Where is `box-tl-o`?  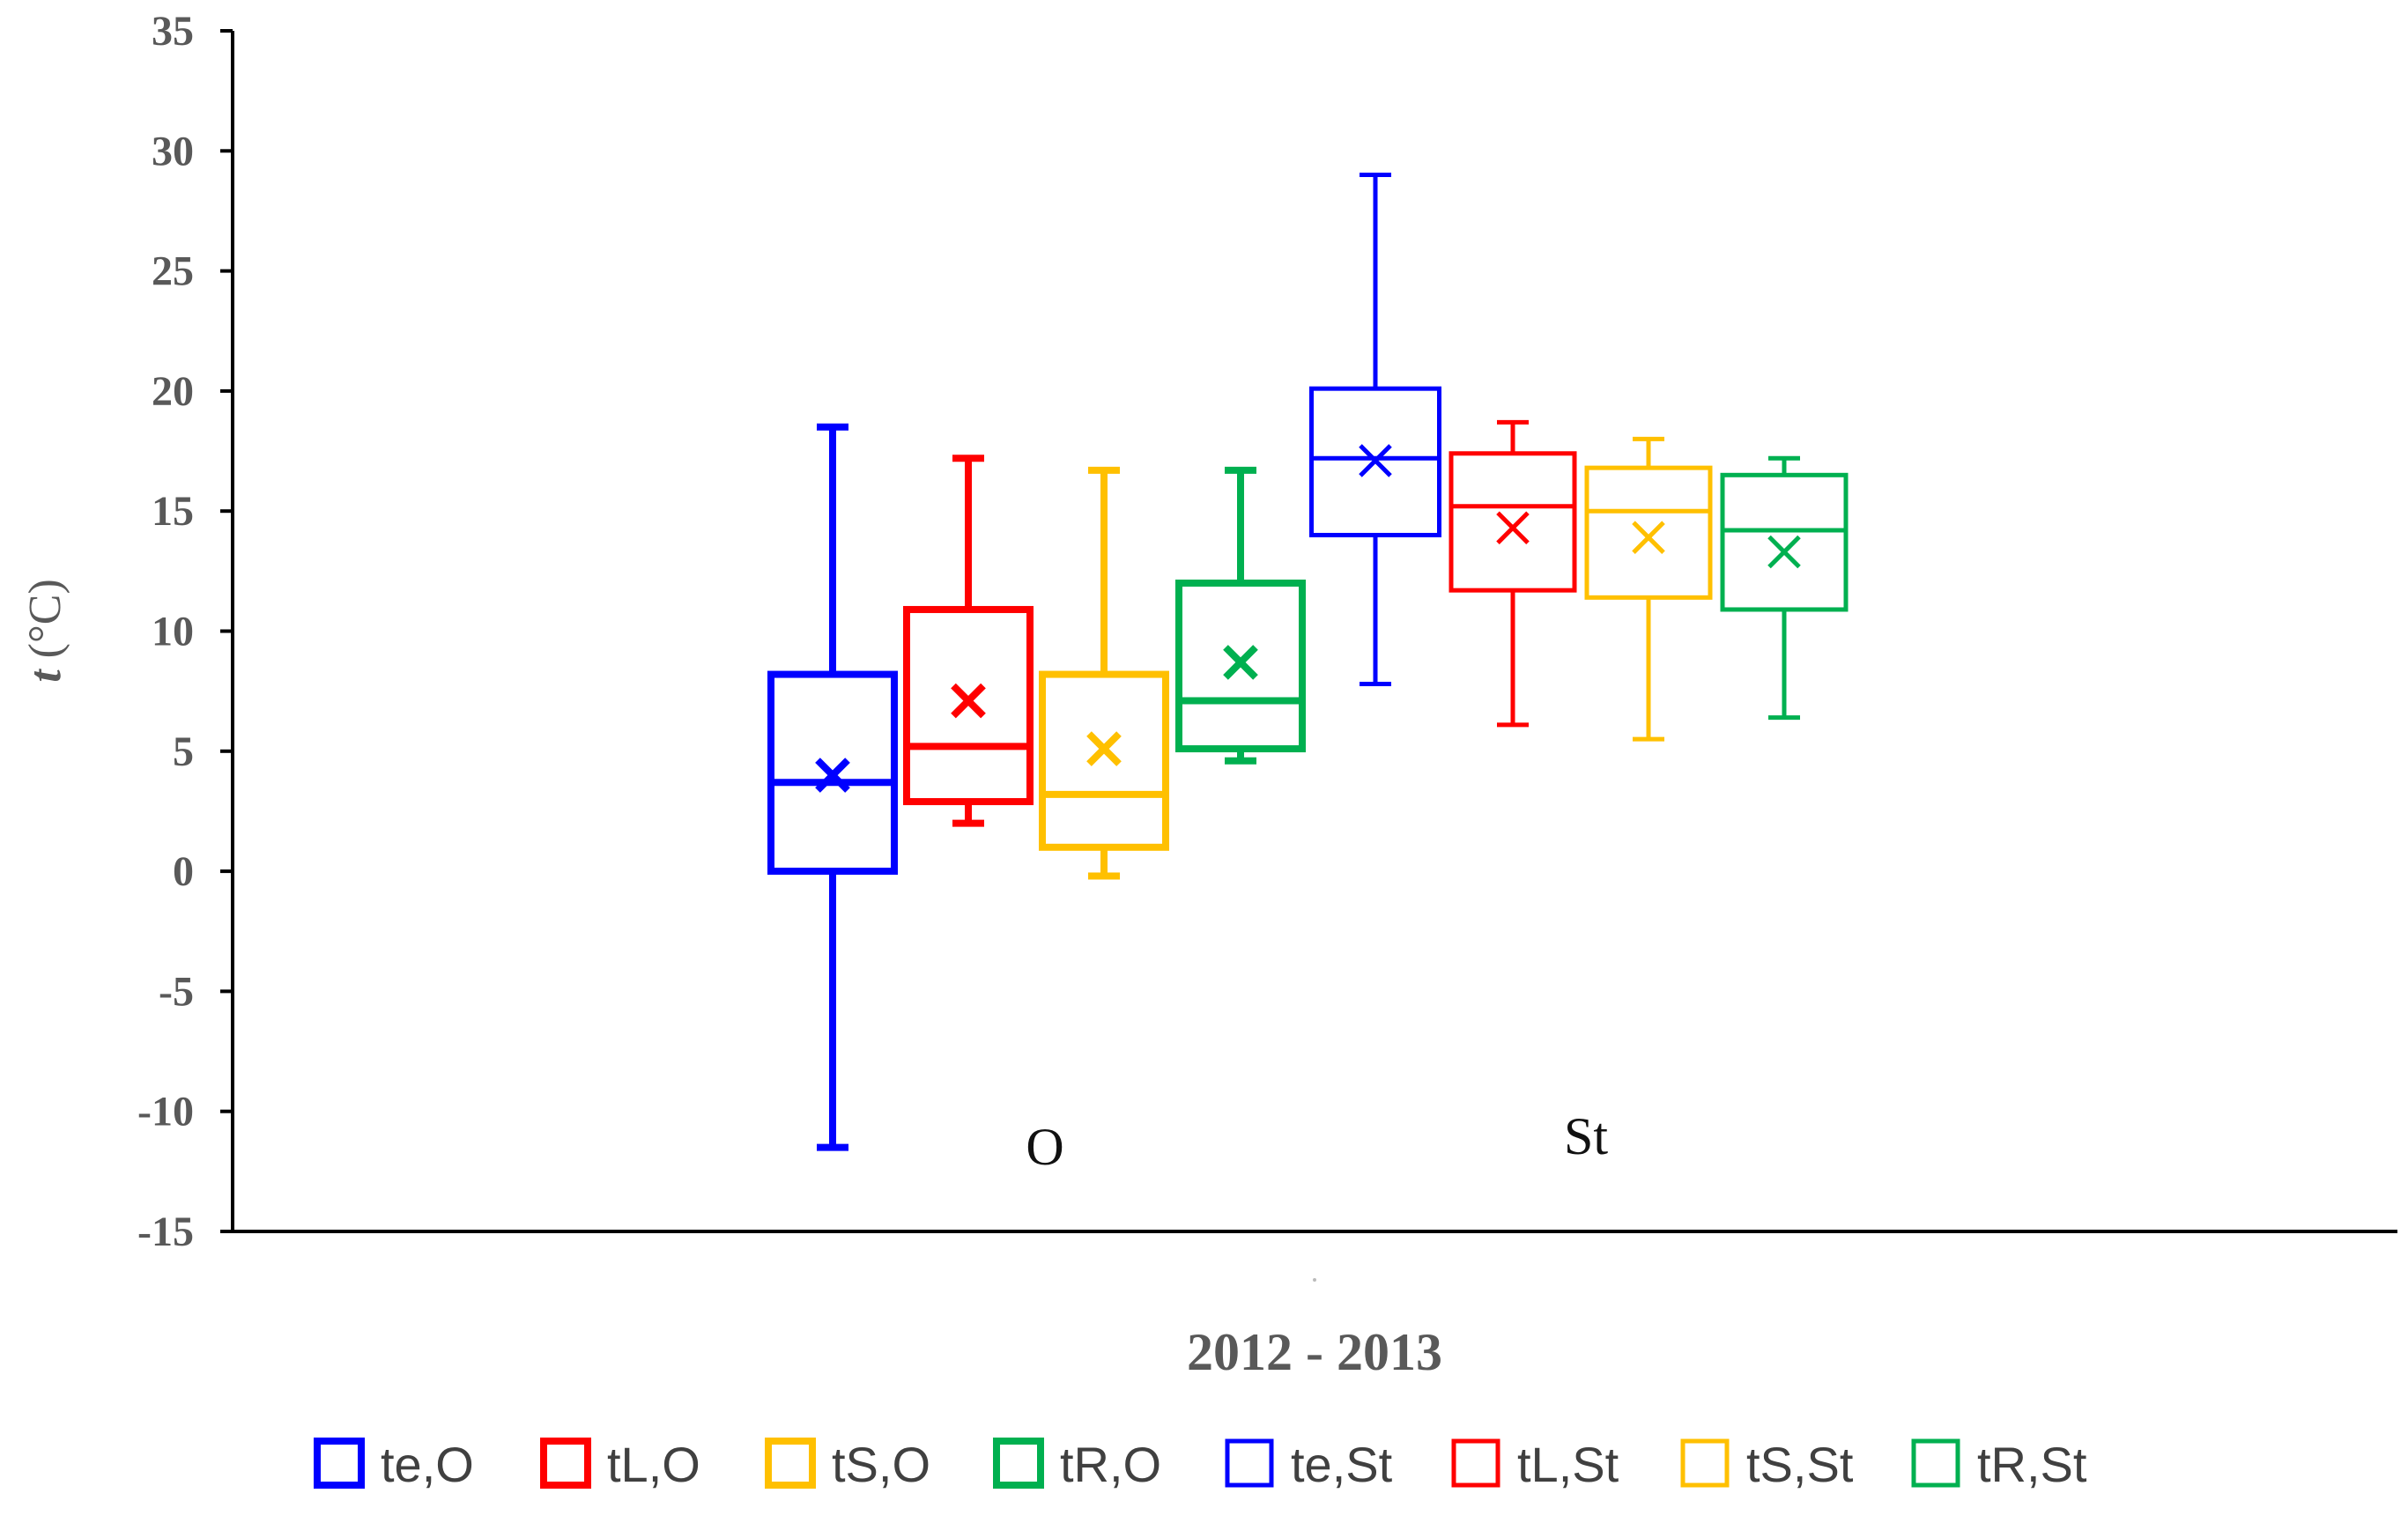
box-tl-o is located at coordinates (968, 641).